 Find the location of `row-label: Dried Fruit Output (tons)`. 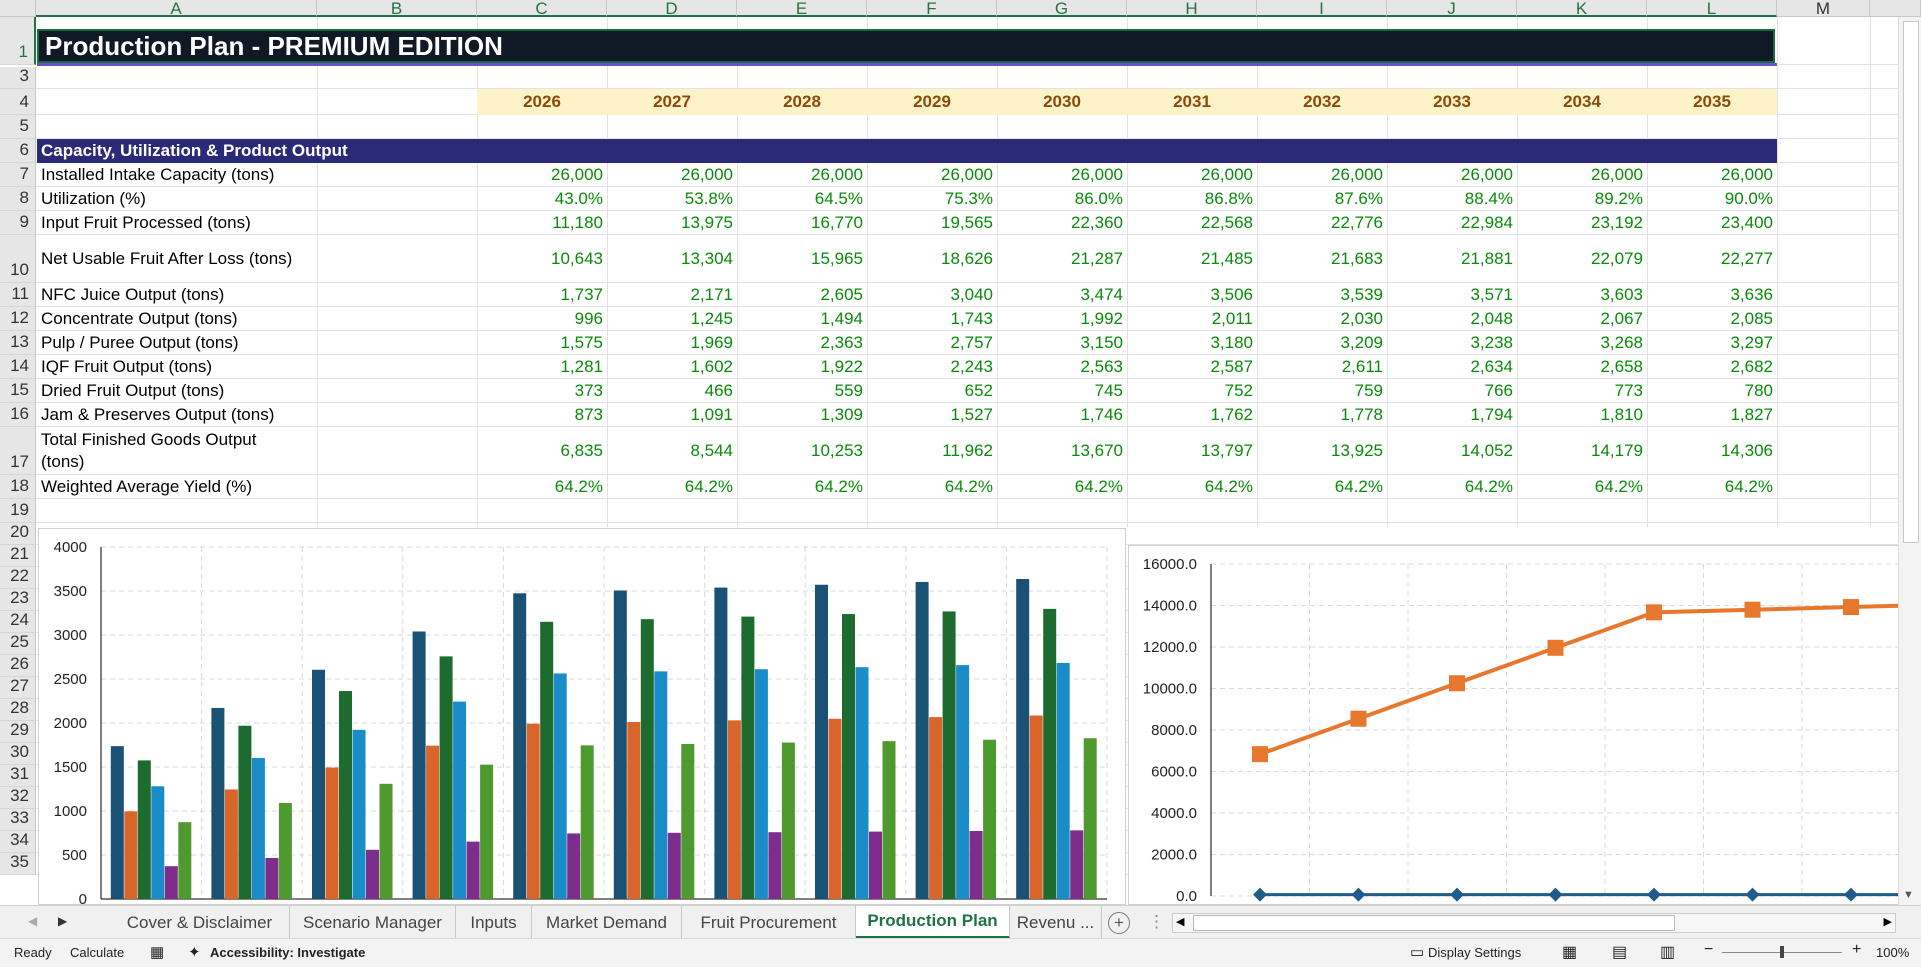

row-label: Dried Fruit Output (tons) is located at coordinates (133, 390).